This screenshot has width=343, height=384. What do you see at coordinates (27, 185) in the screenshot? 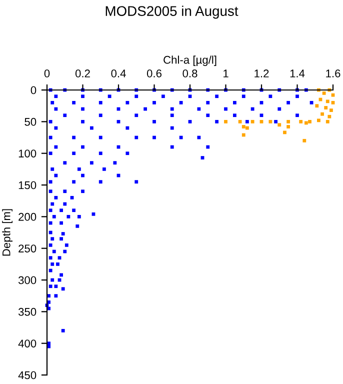
I see `y-tick-label: 150` at bounding box center [27, 185].